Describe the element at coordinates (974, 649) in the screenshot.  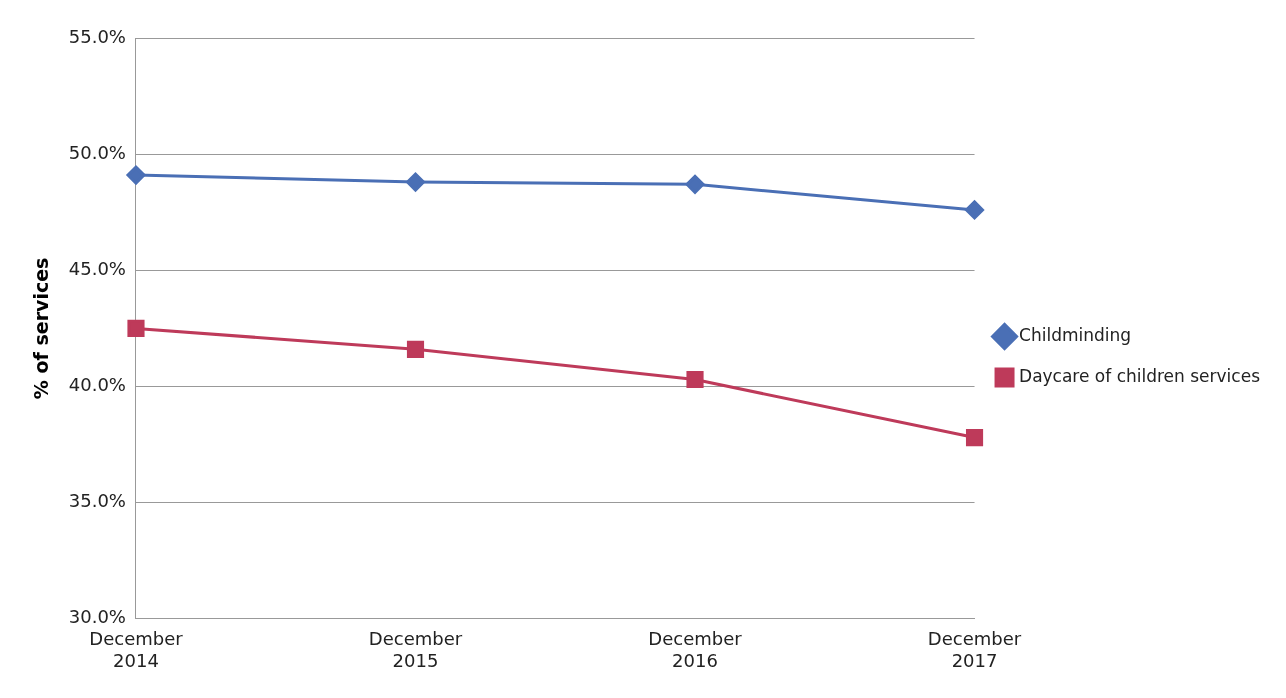
I see `x-tick-label: December 2017` at that location.